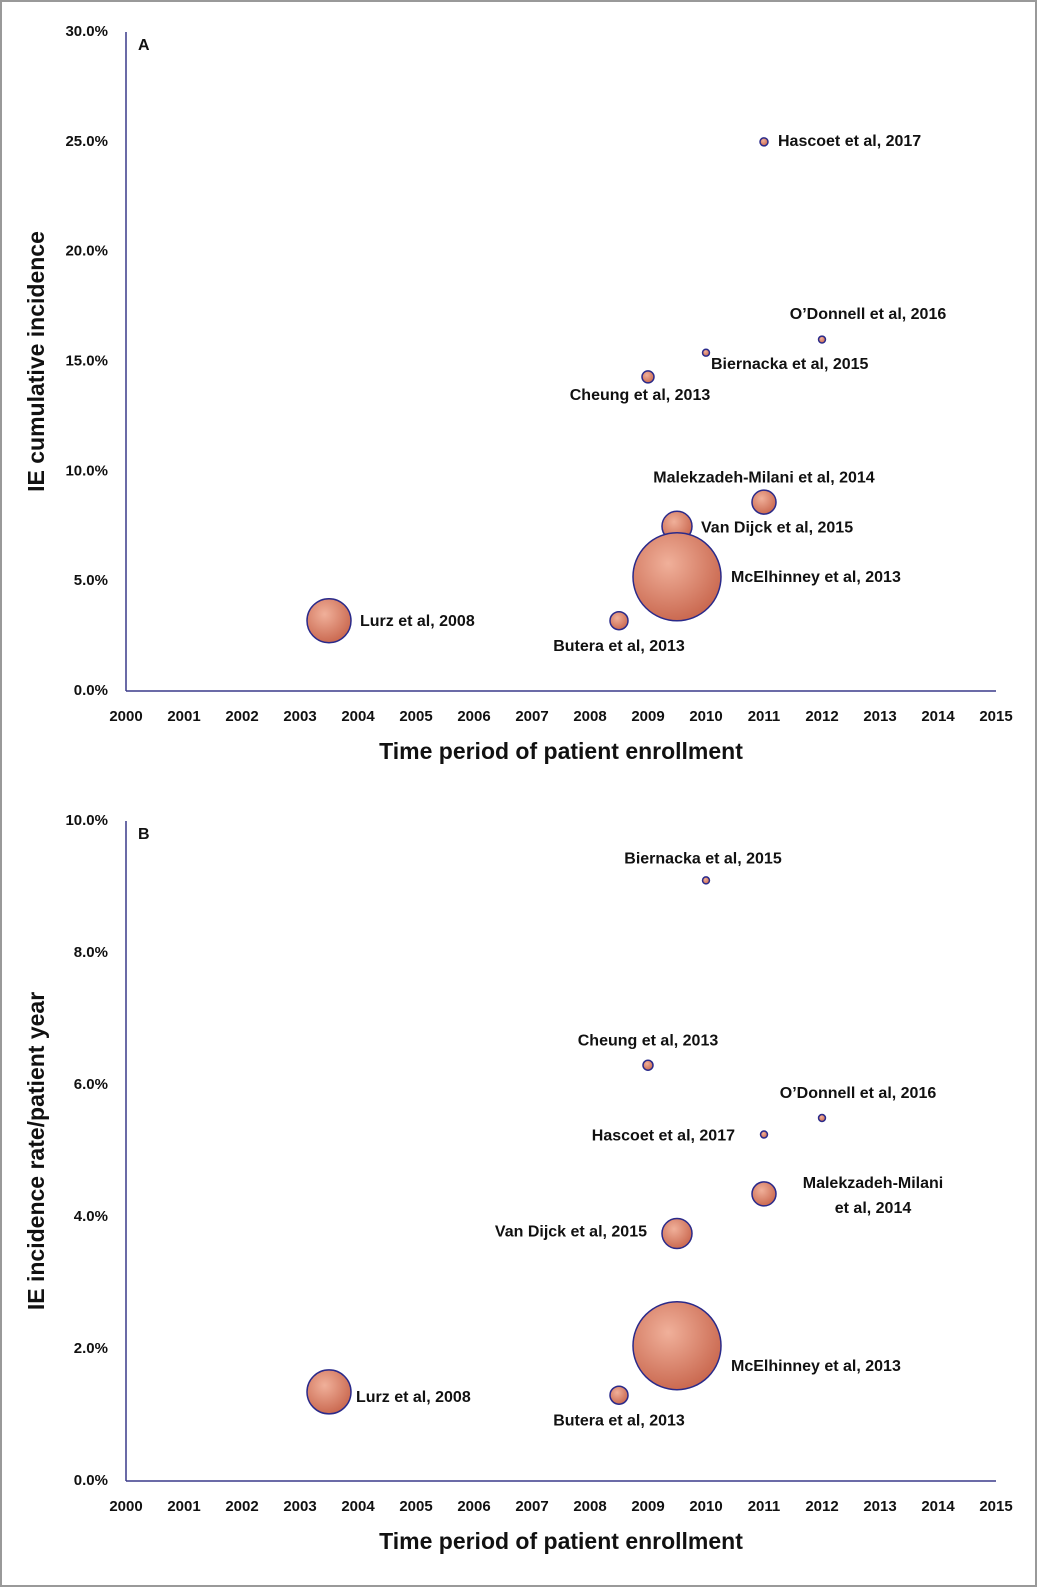 The height and width of the screenshot is (1587, 1037). I want to click on y-axis-title: IE cumulative incidence, so click(36, 361).